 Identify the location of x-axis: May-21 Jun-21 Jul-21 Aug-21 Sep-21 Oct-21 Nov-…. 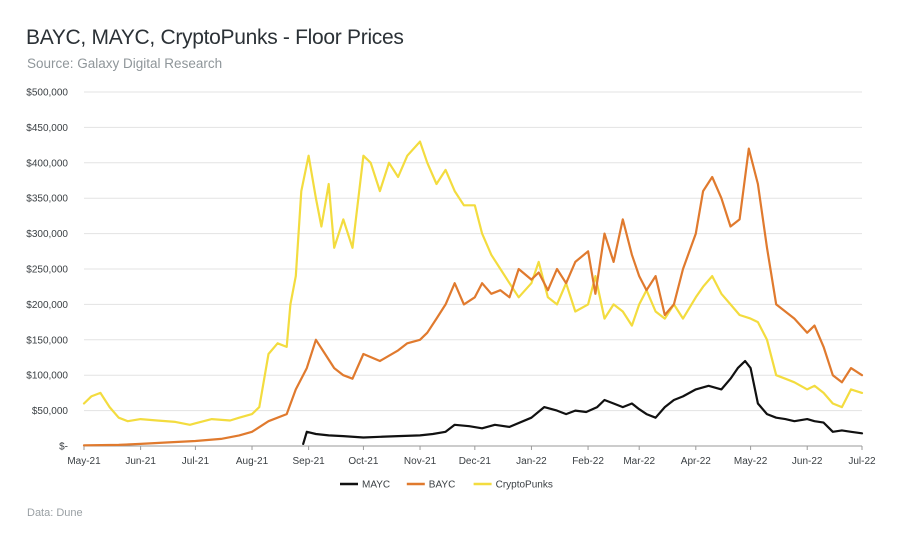
(471, 456).